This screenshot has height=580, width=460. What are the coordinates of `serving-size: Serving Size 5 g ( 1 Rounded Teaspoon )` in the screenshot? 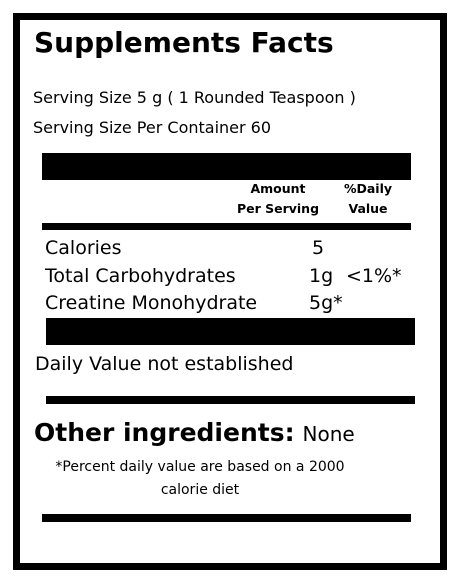 It's located at (194, 97).